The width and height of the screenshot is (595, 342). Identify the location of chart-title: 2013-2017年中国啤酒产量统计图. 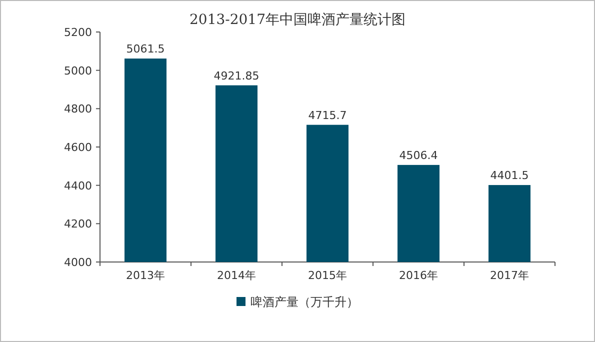
(298, 20).